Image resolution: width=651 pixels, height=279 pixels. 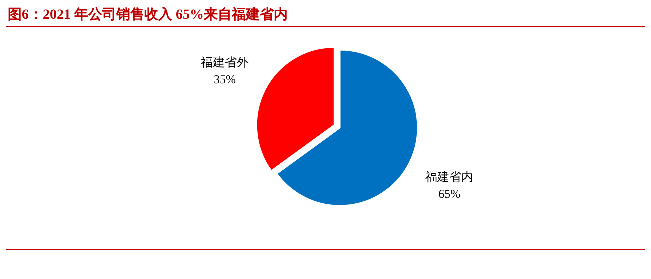 What do you see at coordinates (449, 193) in the screenshot?
I see `data-label: 65%` at bounding box center [449, 193].